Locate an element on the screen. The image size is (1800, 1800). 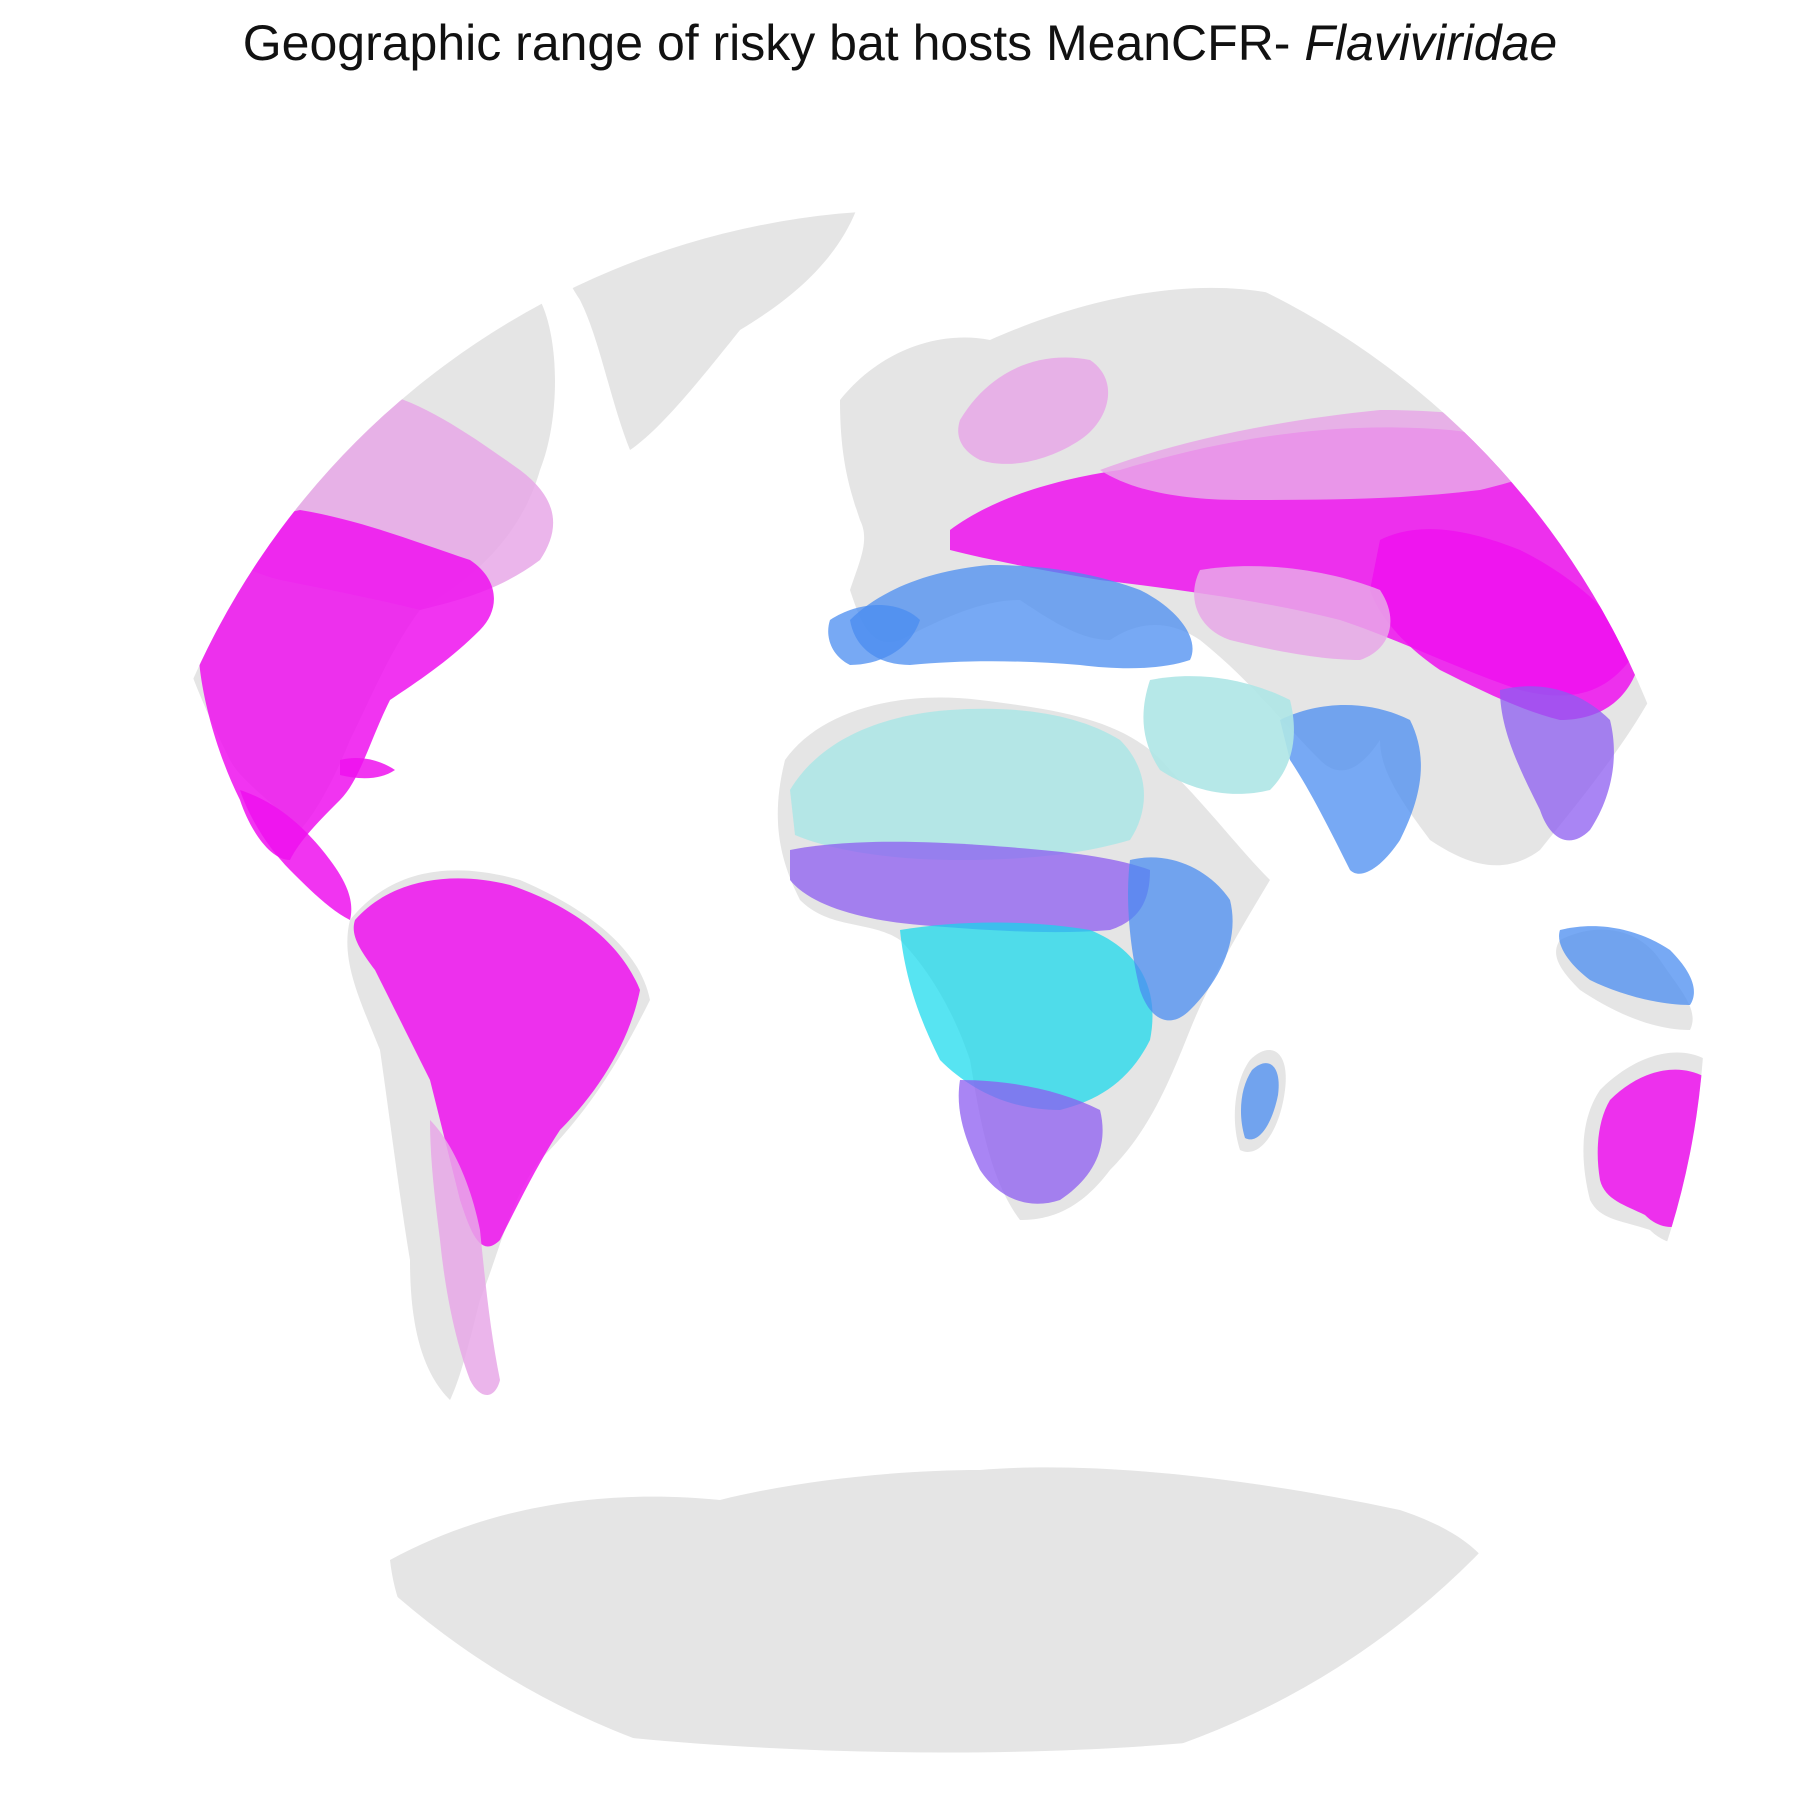
land-arctic-islands is located at coordinates (488, 263).